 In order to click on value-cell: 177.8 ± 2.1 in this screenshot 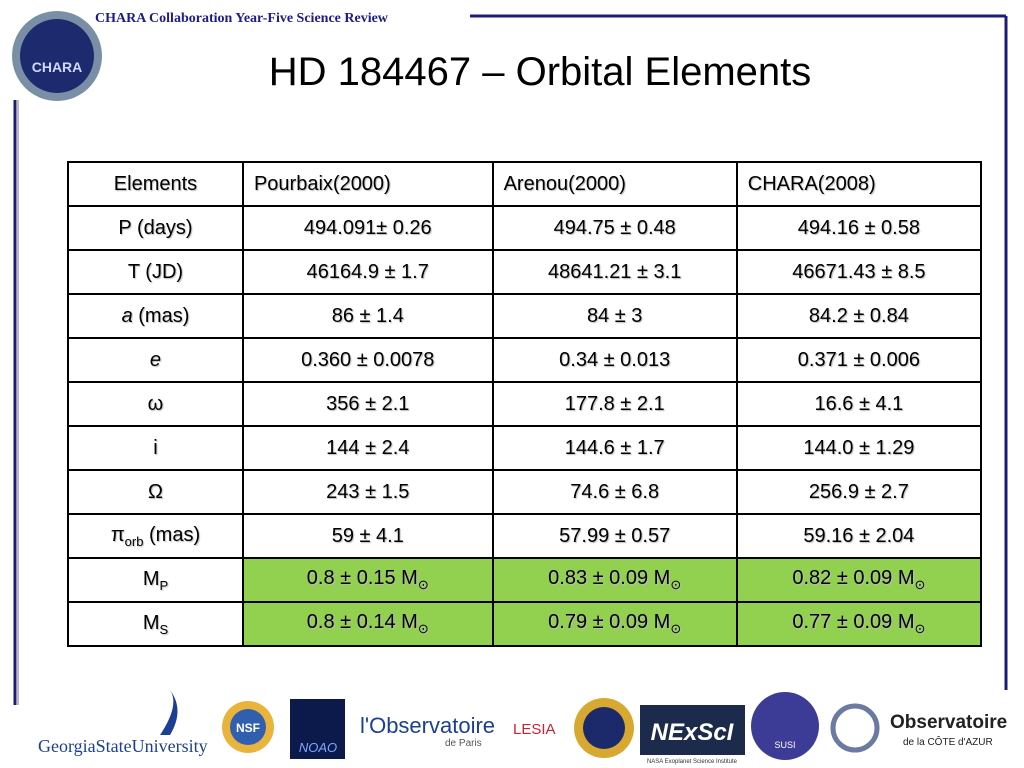, I will do `click(614, 404)`.